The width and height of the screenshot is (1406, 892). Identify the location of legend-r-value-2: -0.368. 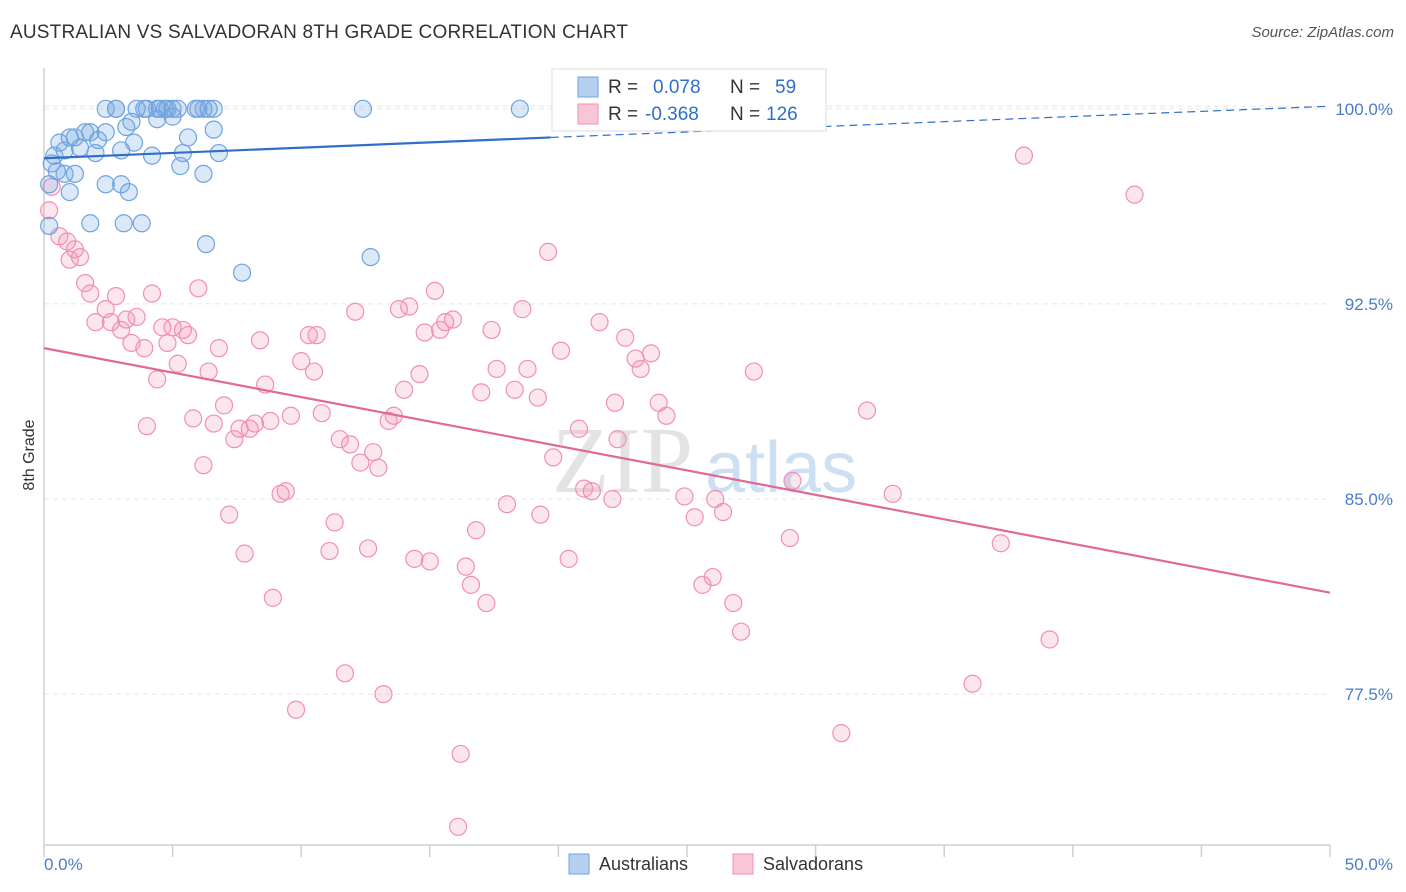
(672, 114).